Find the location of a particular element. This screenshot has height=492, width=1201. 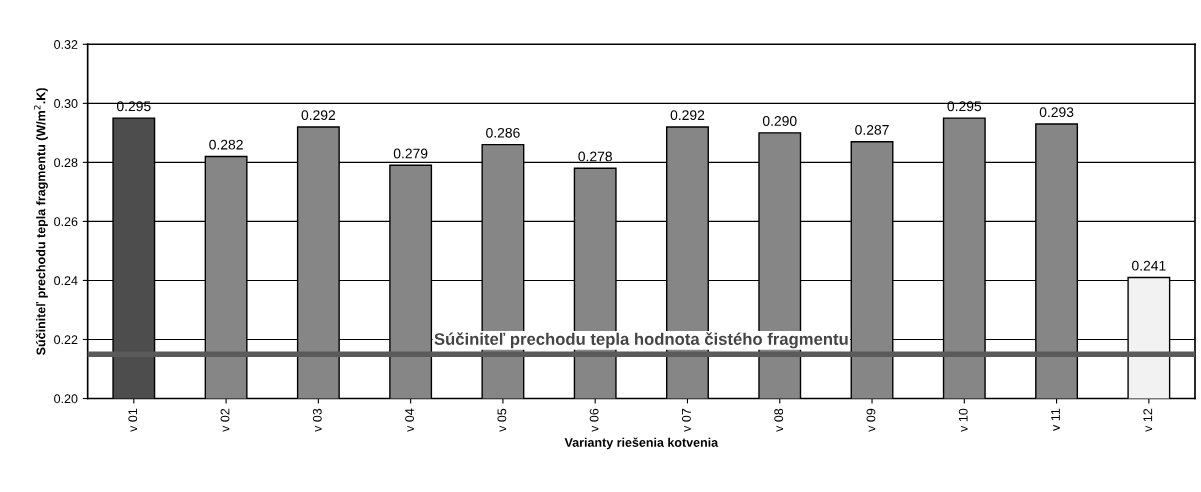

x-tick-label: v 05 is located at coordinates (502, 420).